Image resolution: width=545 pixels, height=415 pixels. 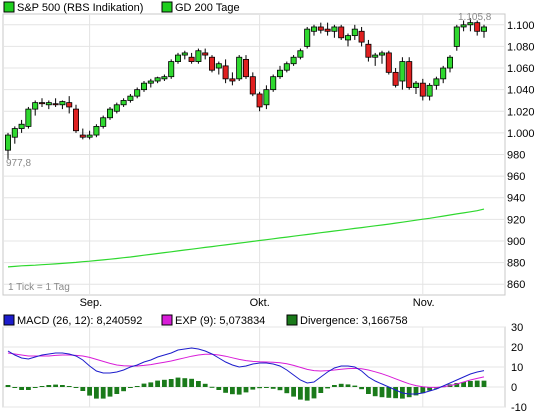 What do you see at coordinates (424, 303) in the screenshot?
I see `x-tick-label-2: Nov.` at bounding box center [424, 303].